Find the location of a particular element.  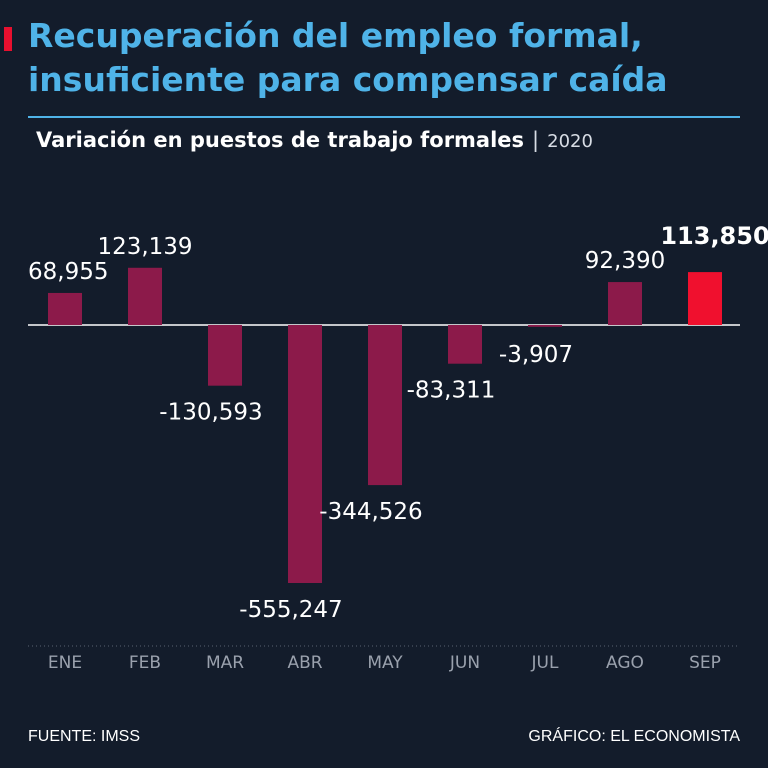

bar-jun is located at coordinates (465, 344).